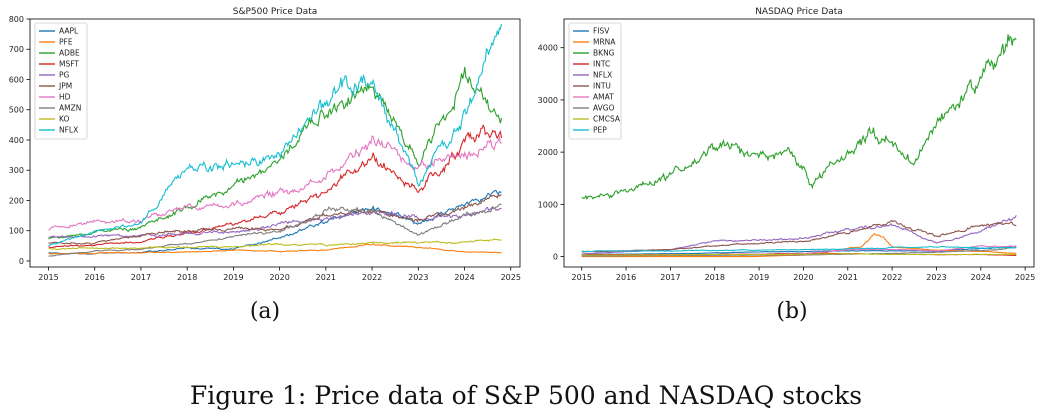  What do you see at coordinates (21, 261) in the screenshot?
I see `sp500-ytick-label: 0` at bounding box center [21, 261].